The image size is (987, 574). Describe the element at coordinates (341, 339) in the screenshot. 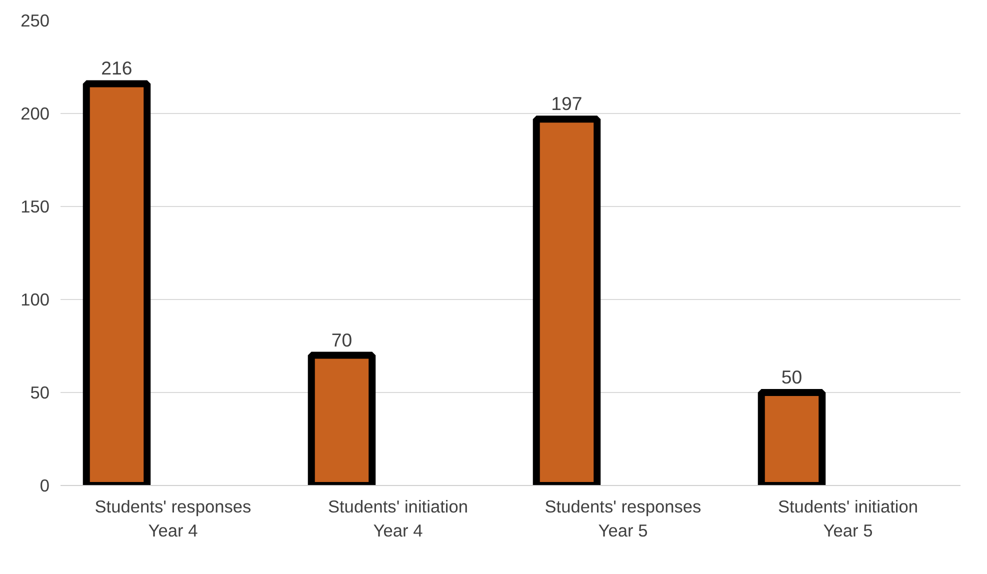

I see `data-label: 70` at that location.